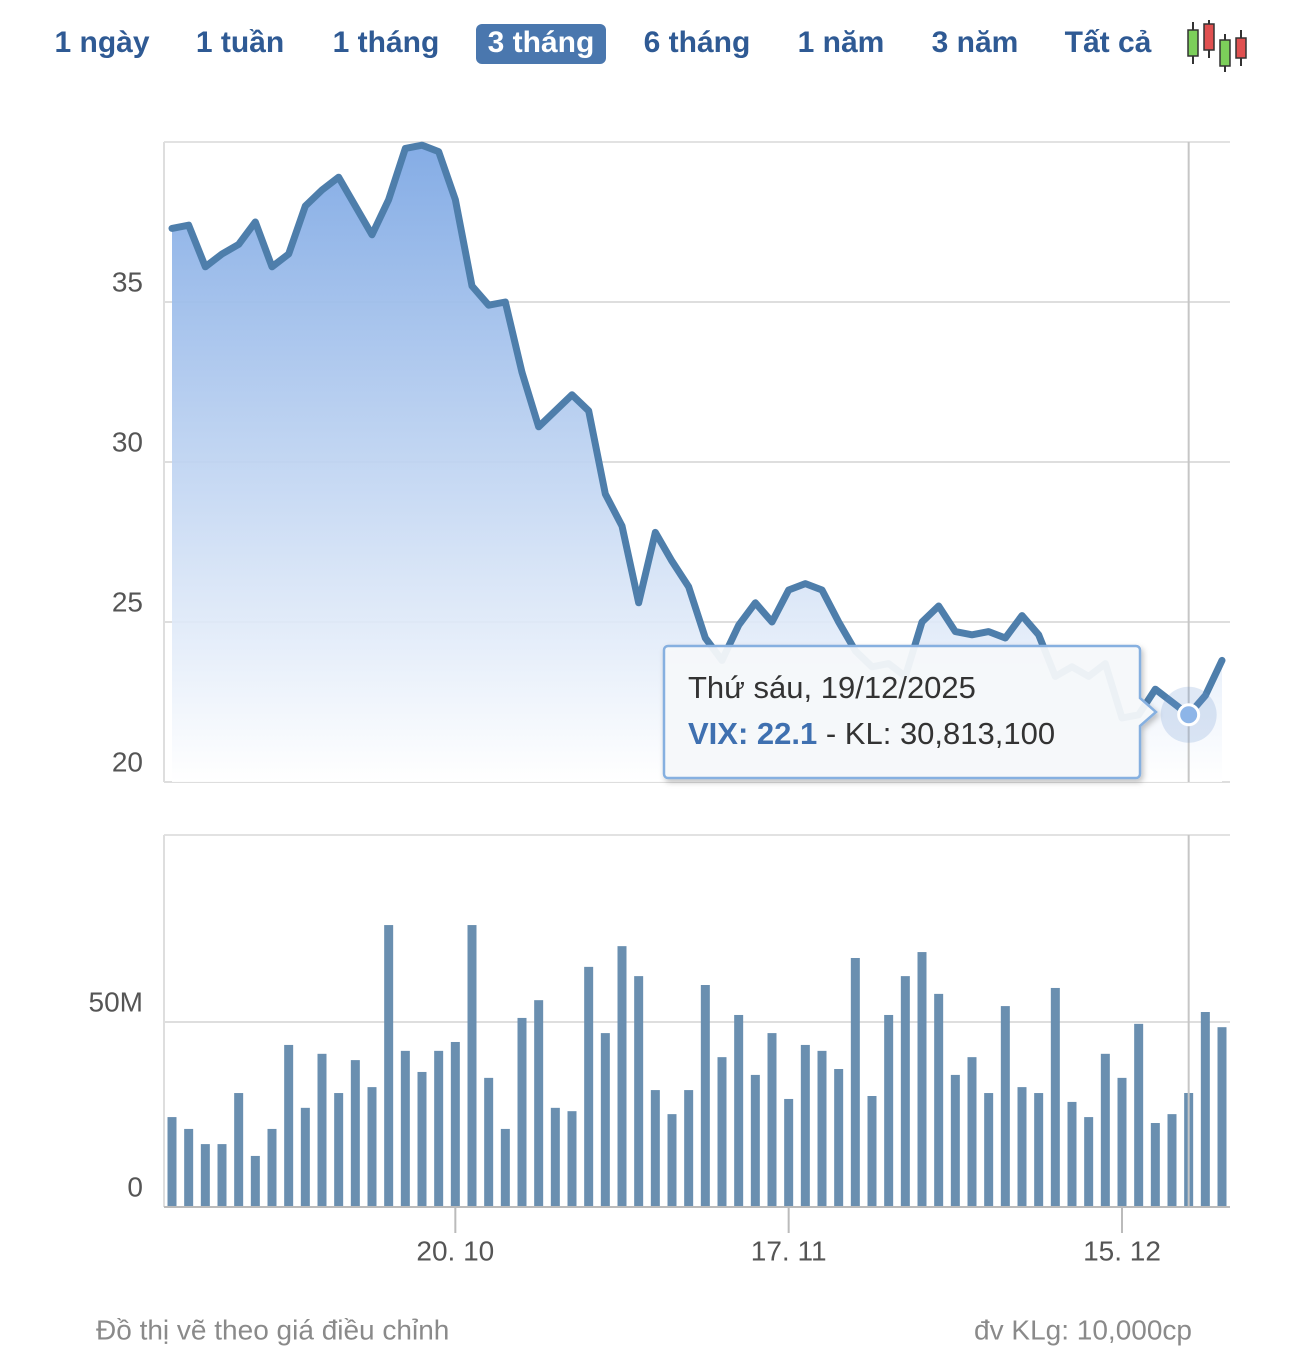  I want to click on tooltip-box, so click(910, 712).